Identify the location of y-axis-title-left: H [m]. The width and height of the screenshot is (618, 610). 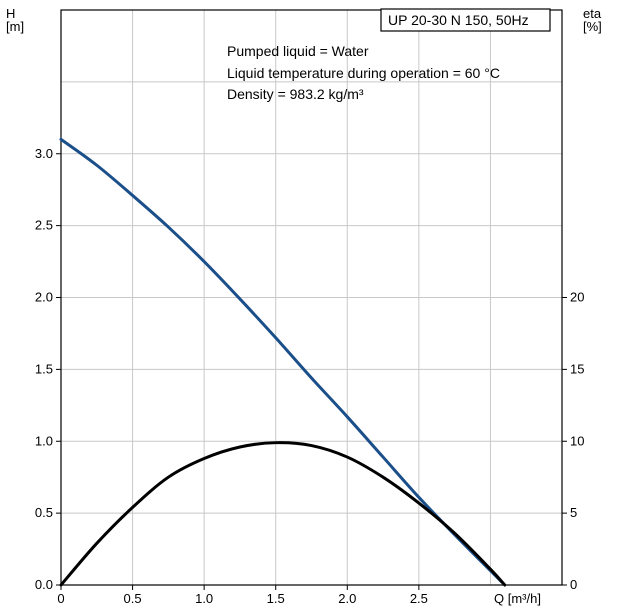
(15, 20).